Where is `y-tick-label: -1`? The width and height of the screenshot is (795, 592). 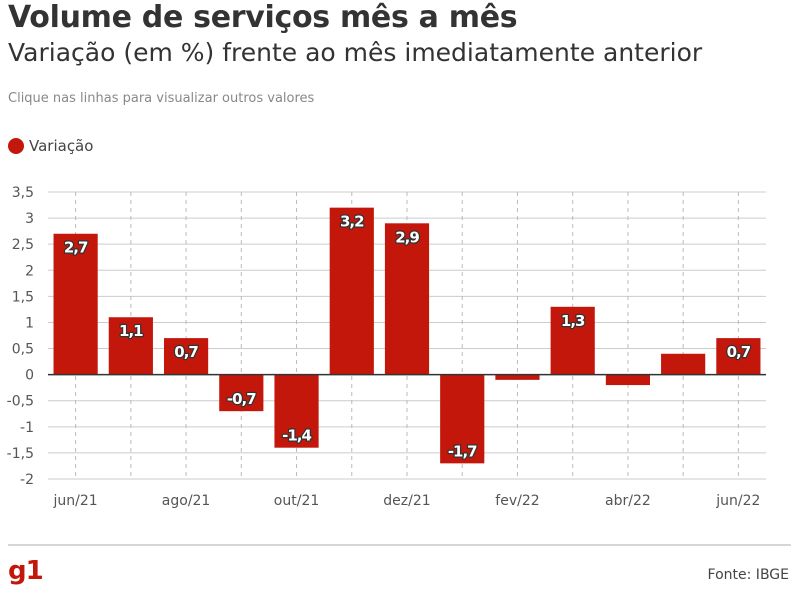
y-tick-label: -1 is located at coordinates (27, 428).